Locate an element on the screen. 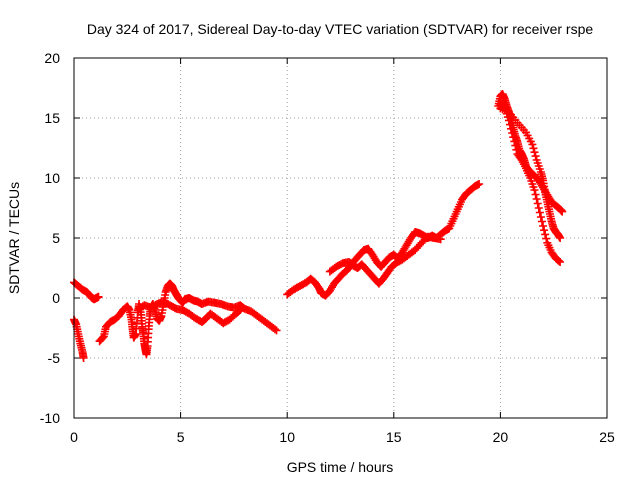 The width and height of the screenshot is (640, 480). x-tick-label: 25 is located at coordinates (607, 437).